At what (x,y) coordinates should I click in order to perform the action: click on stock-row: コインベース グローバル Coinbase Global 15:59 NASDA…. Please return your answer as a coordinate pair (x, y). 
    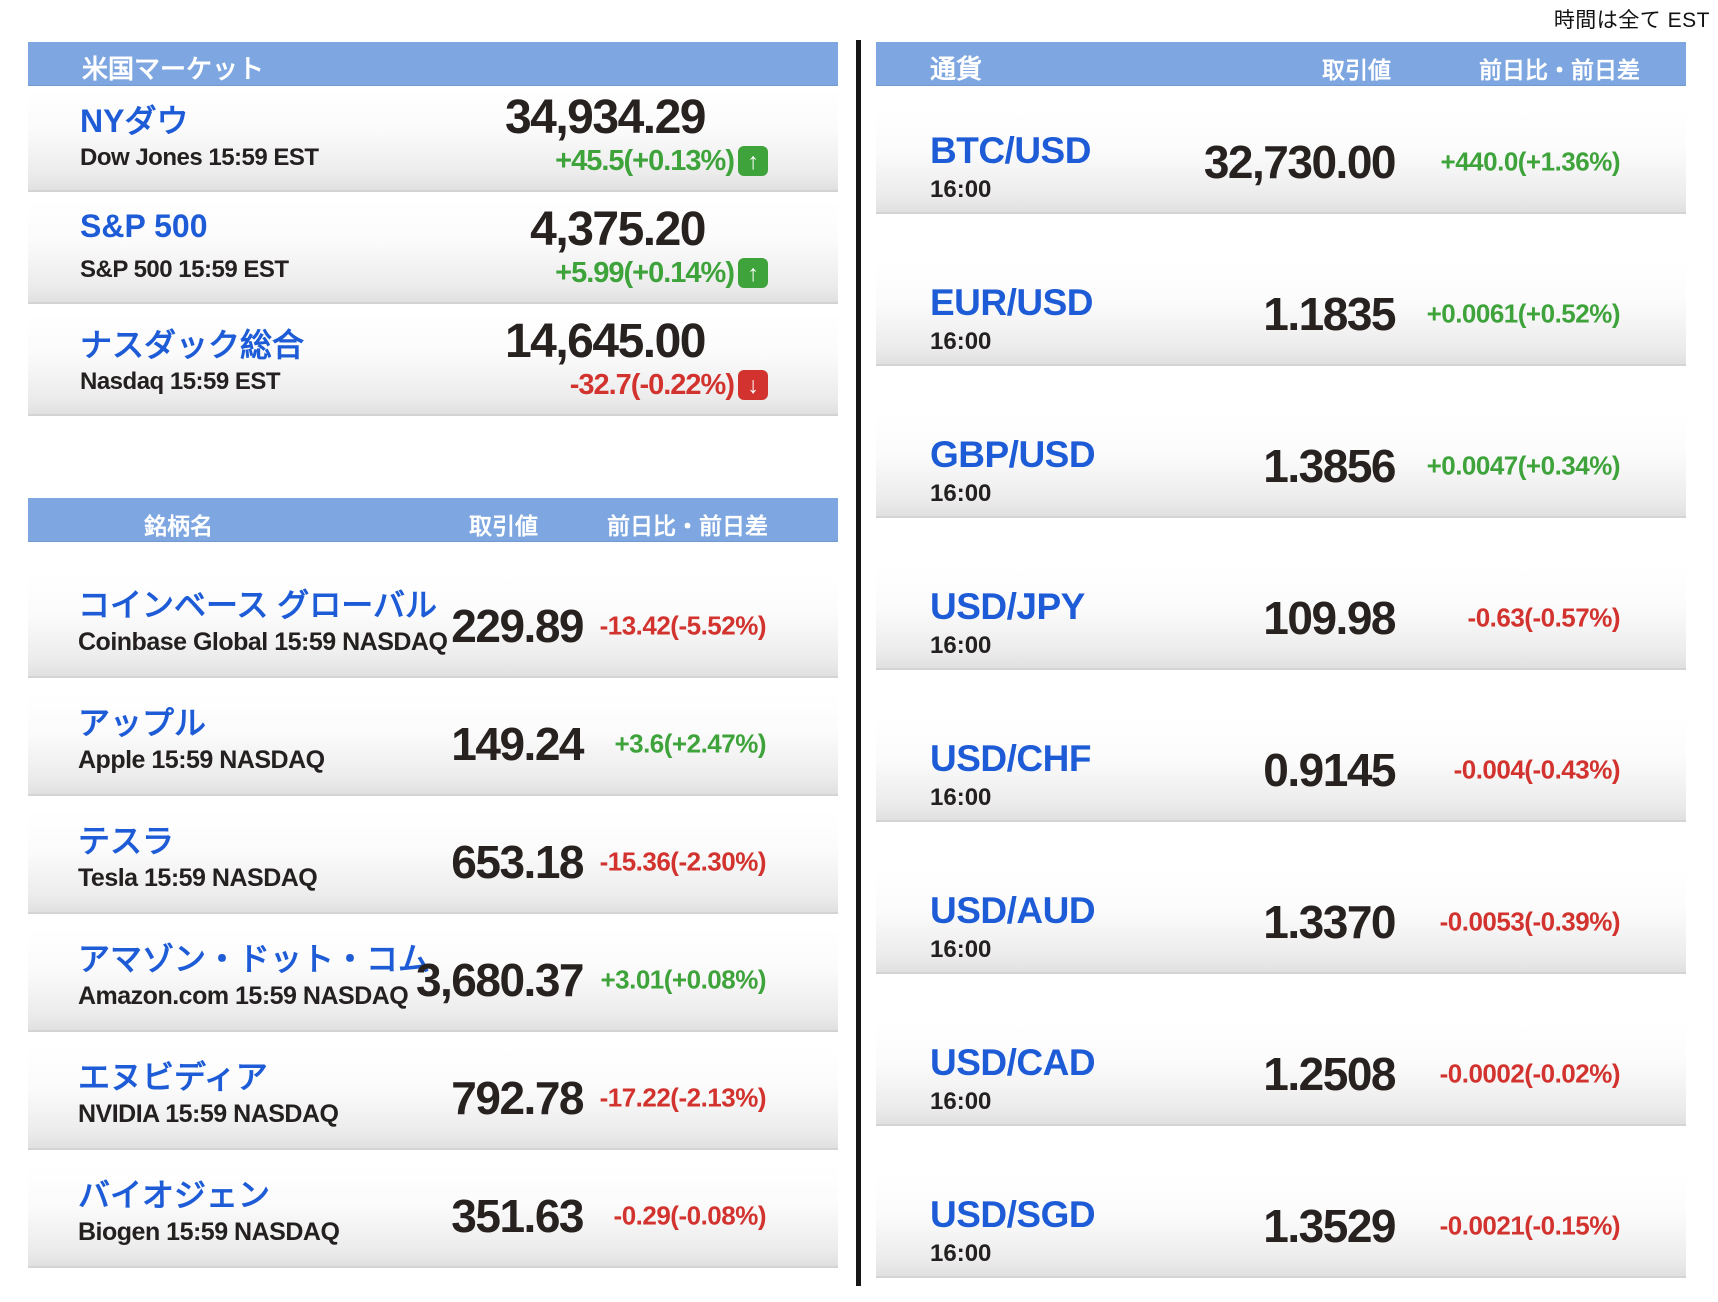
    Looking at the image, I should click on (433, 626).